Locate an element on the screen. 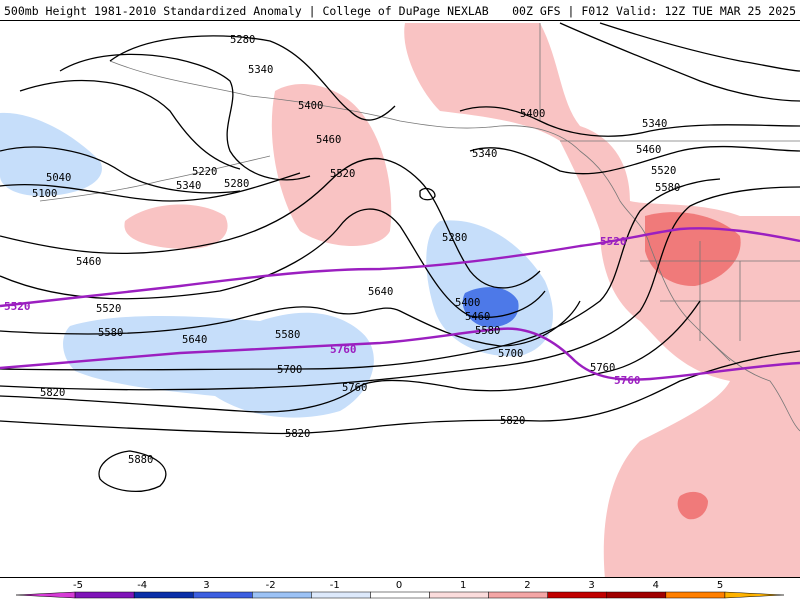 This screenshot has height=604, width=800. colorbar-tick-label: 4 is located at coordinates (656, 585).